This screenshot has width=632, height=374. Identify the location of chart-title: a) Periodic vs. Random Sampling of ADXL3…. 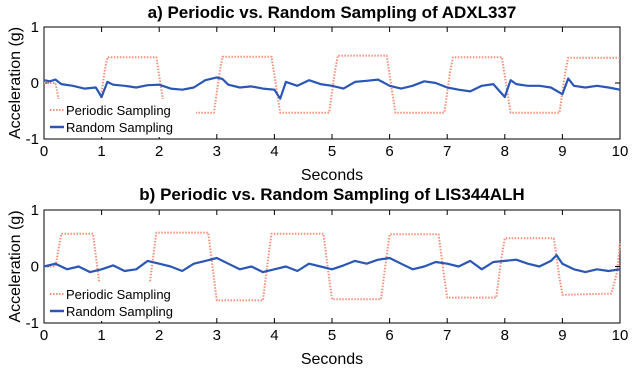
(332, 12).